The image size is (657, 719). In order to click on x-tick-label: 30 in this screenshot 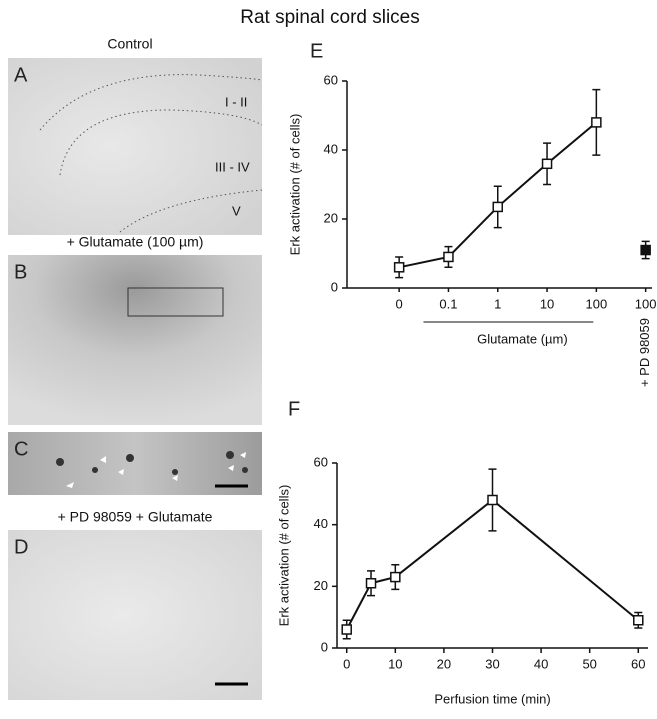, I will do `click(492, 663)`.